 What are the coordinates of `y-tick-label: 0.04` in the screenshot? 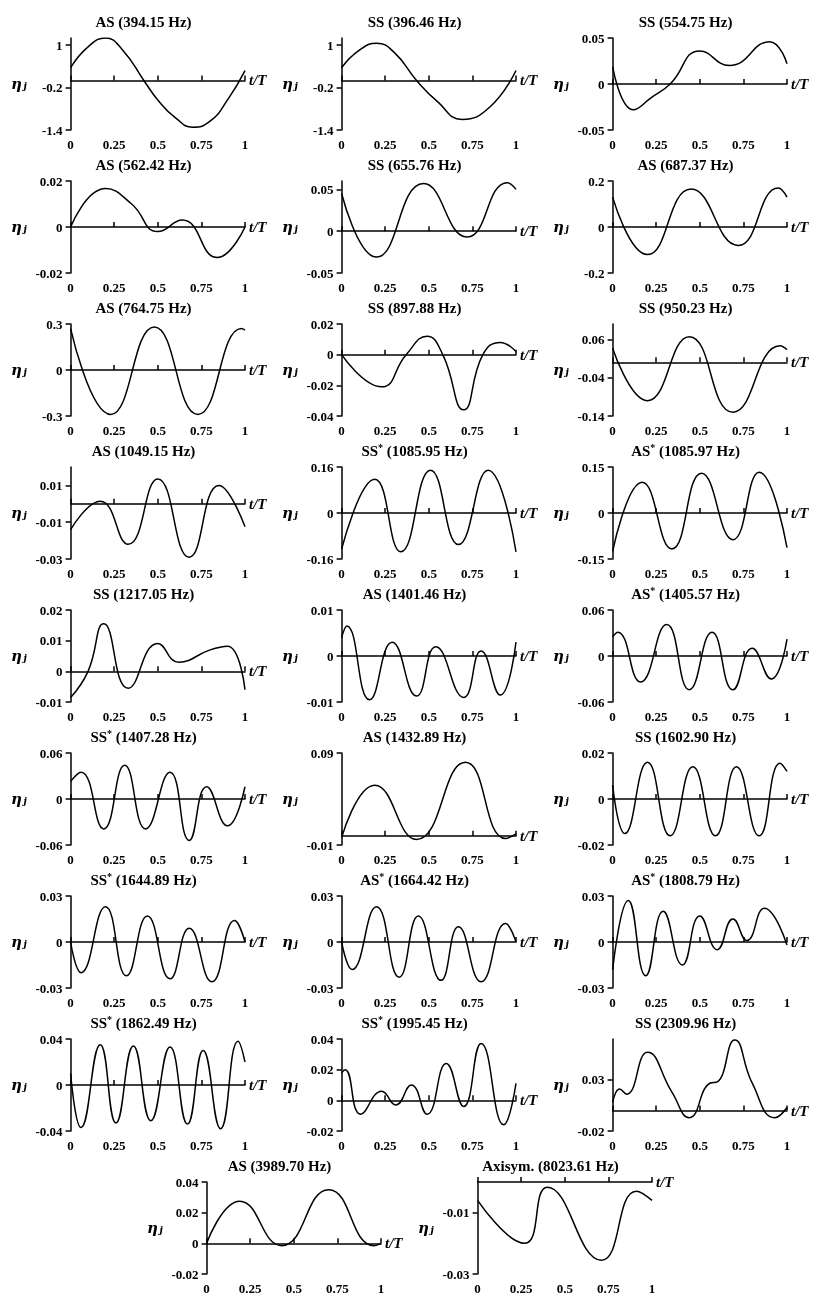 It's located at (51, 1039).